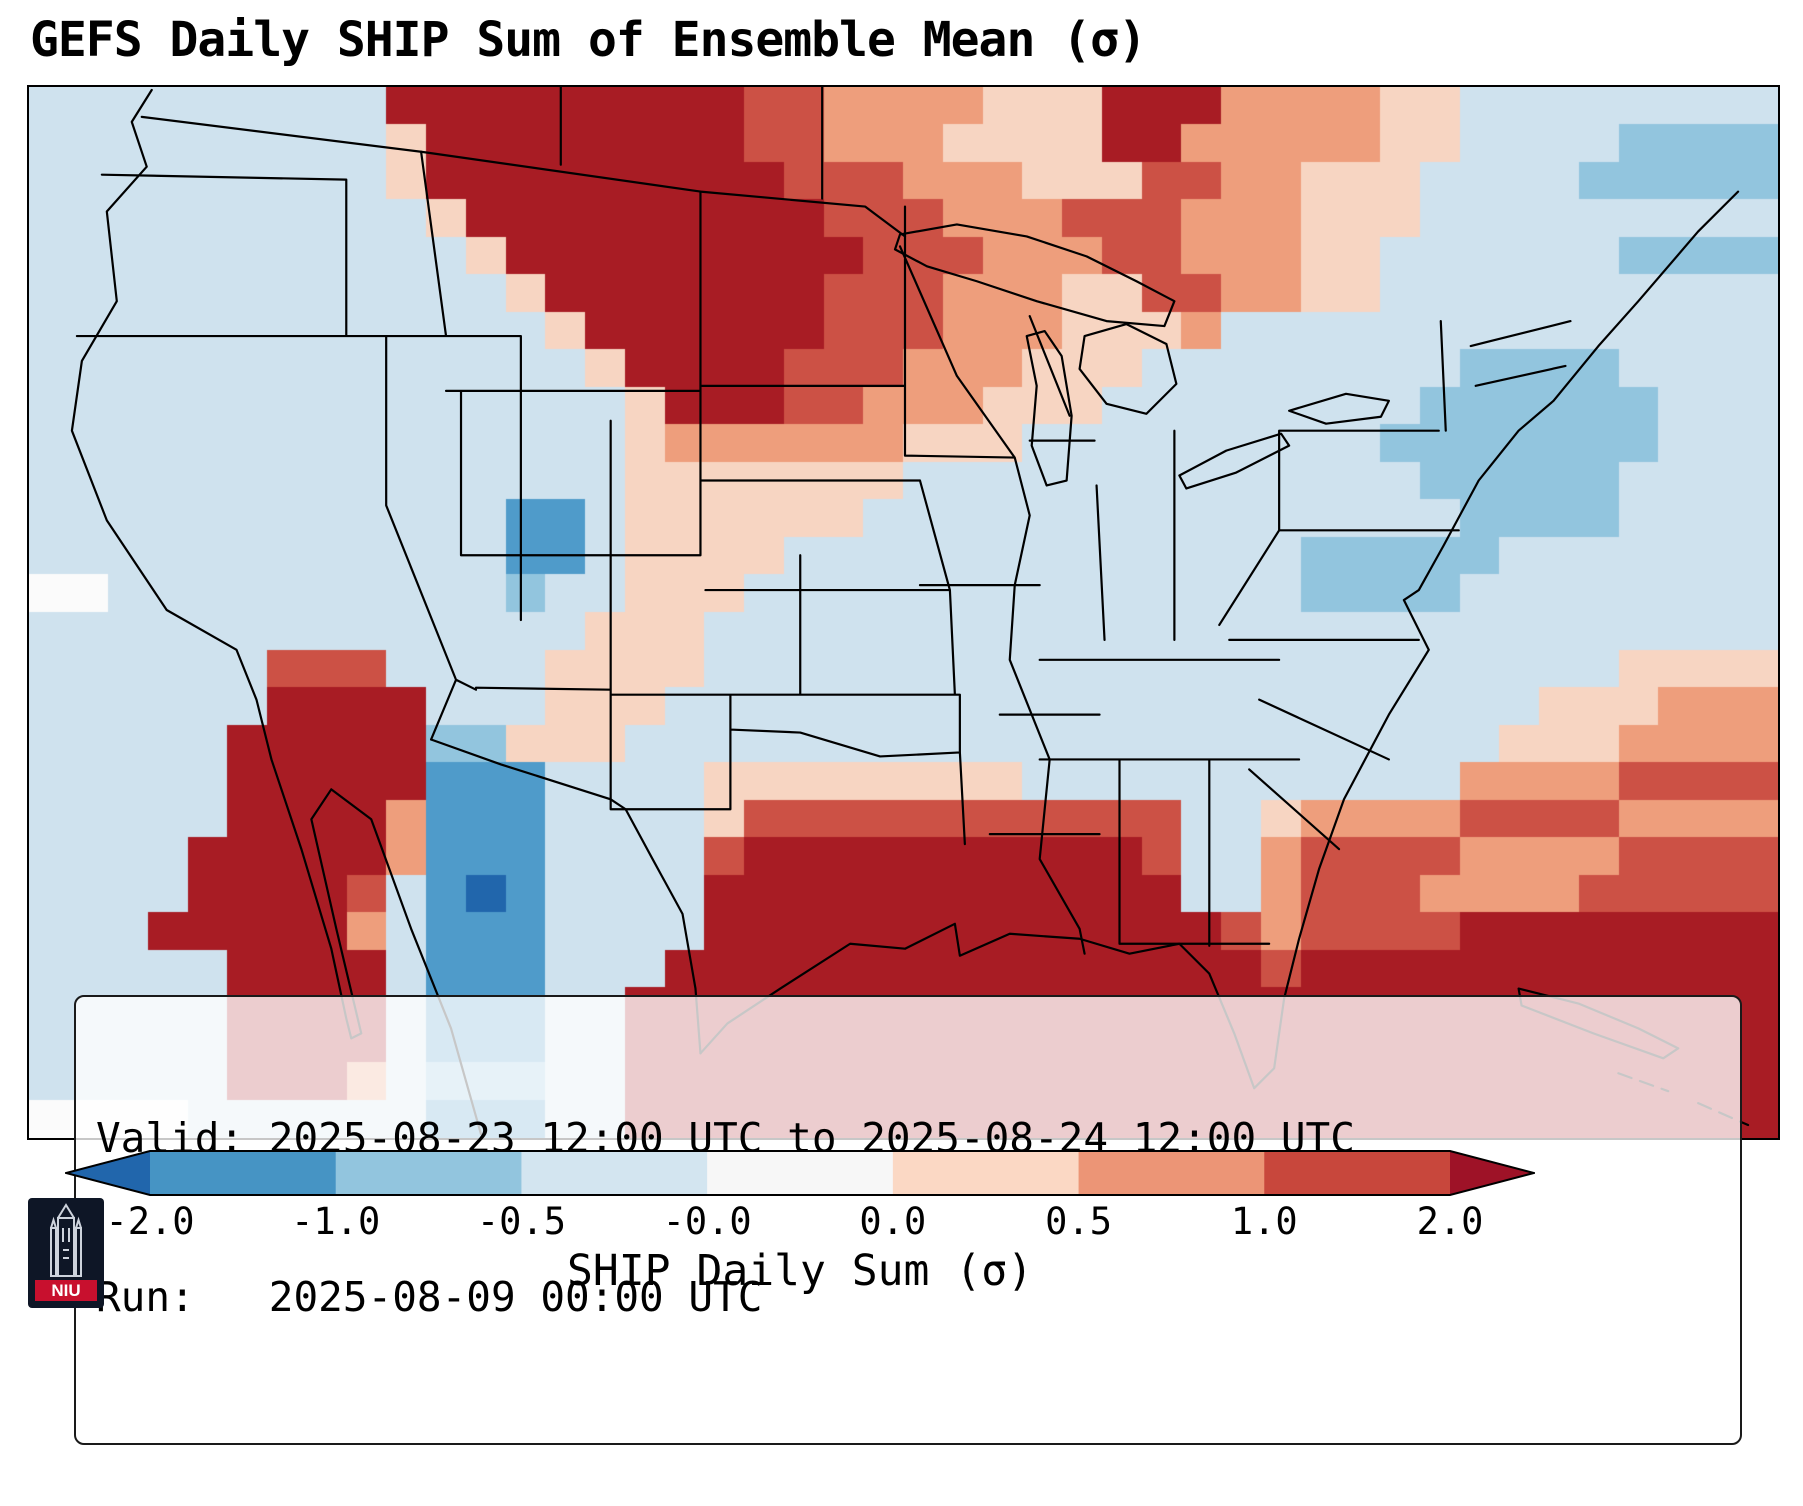 The height and width of the screenshot is (1506, 1803). Describe the element at coordinates (800, 1271) in the screenshot. I see `colorbar-label: SHIP Daily Sum (σ)` at that location.